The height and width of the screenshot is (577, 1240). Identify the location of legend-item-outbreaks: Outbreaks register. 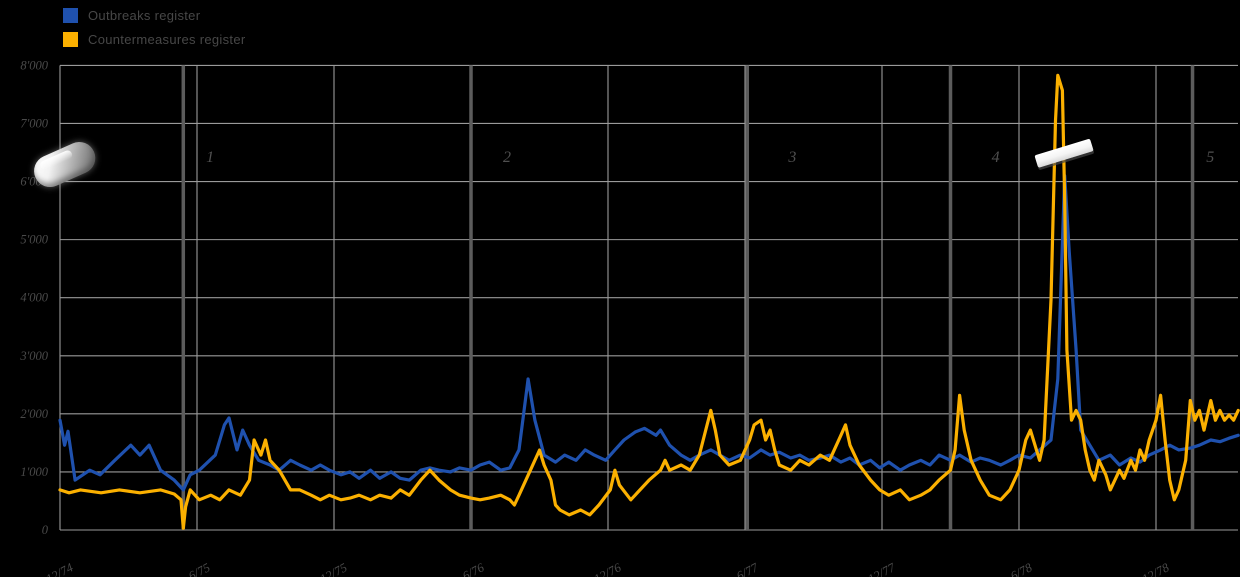
(154, 15).